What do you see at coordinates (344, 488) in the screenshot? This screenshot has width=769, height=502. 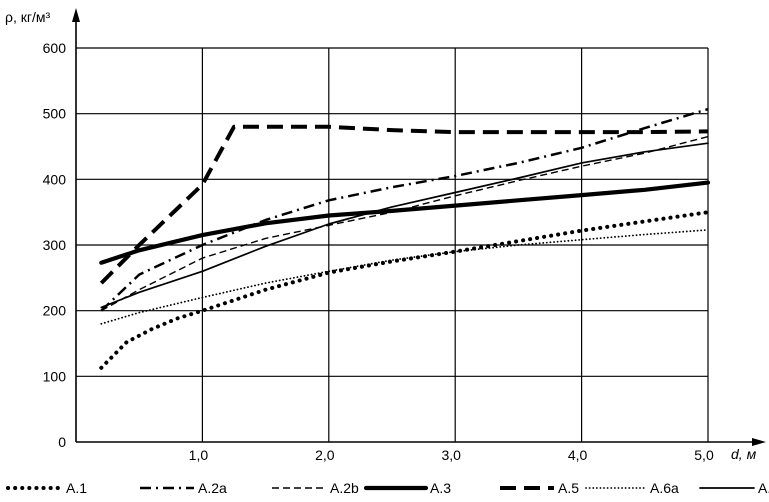 I see `legend-label: A.2b` at bounding box center [344, 488].